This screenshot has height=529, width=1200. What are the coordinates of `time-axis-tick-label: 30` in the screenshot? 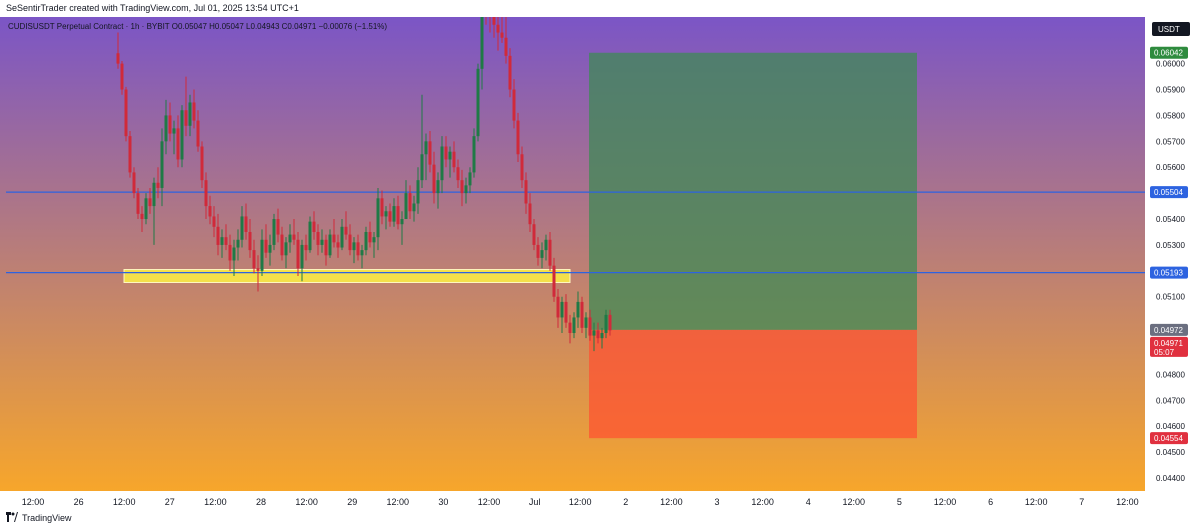 It's located at (443, 502).